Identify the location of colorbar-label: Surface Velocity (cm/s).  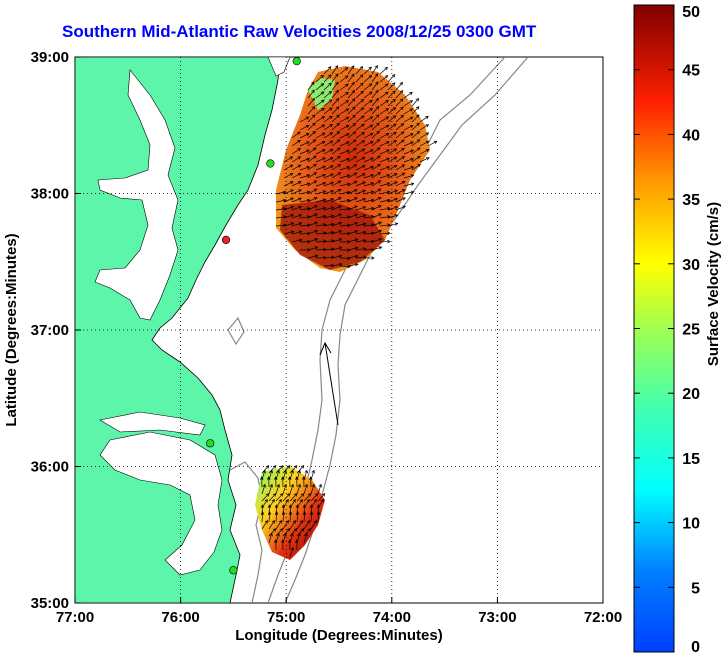
(713, 284).